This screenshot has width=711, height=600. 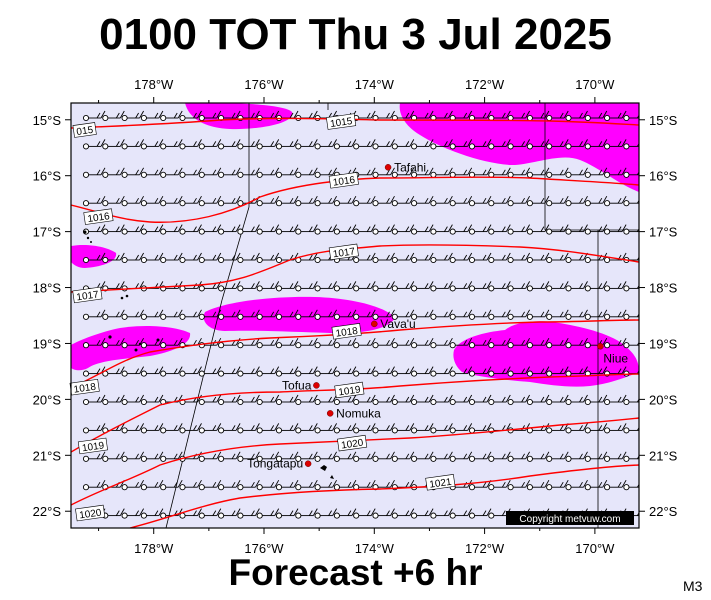 I want to click on isobar-label: 1016, so click(x=343, y=180).